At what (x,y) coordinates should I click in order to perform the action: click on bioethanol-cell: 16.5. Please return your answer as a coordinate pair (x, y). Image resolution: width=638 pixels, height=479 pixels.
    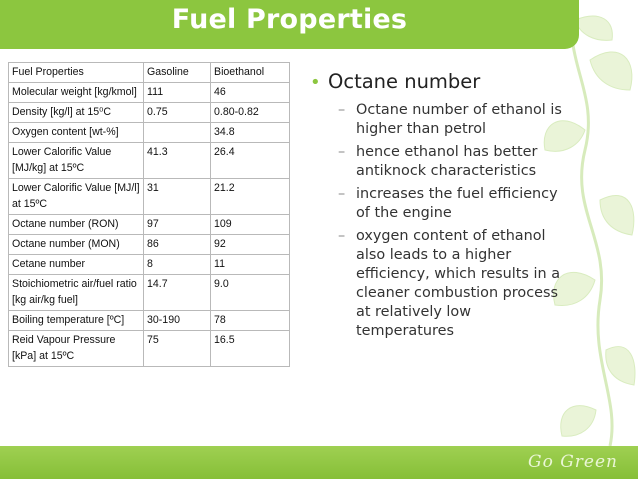
    Looking at the image, I should click on (250, 348).